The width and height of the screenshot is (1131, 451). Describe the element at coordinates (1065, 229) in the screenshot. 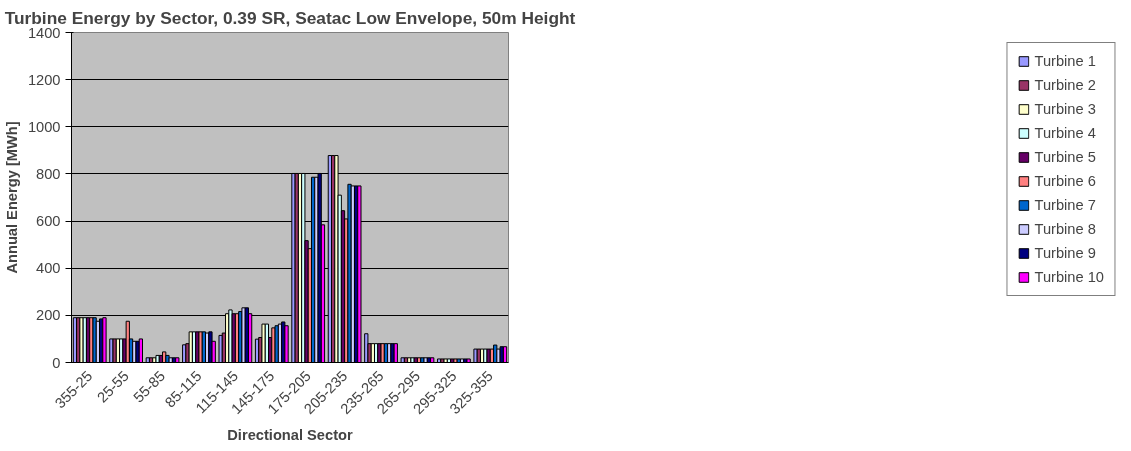

I see `legend-label: Turbine 8` at that location.